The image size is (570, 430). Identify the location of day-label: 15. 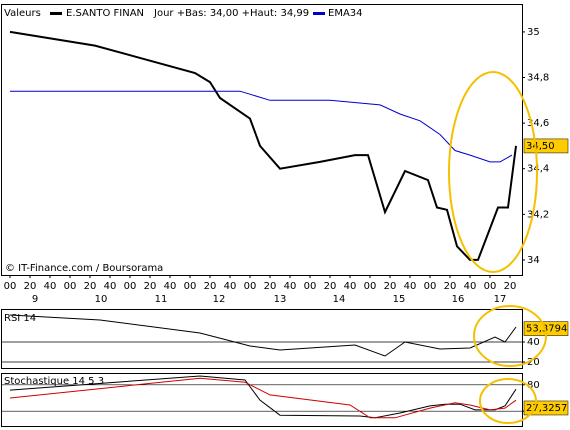
(399, 299).